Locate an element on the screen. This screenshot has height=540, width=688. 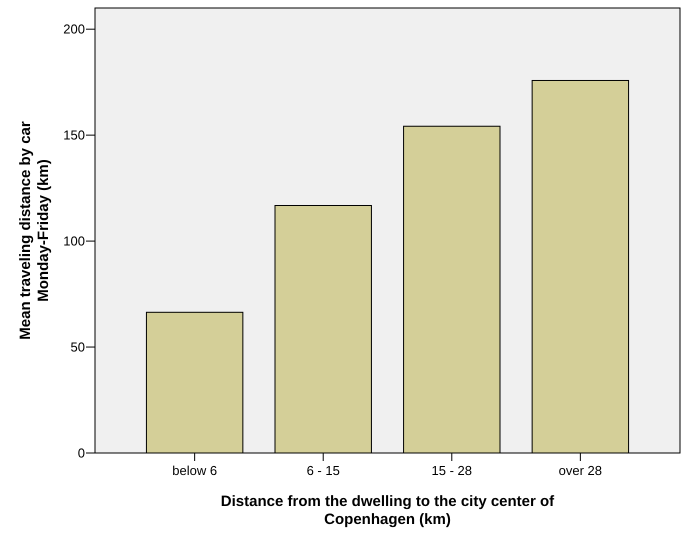
y-tick-label: 200 is located at coordinates (74, 29).